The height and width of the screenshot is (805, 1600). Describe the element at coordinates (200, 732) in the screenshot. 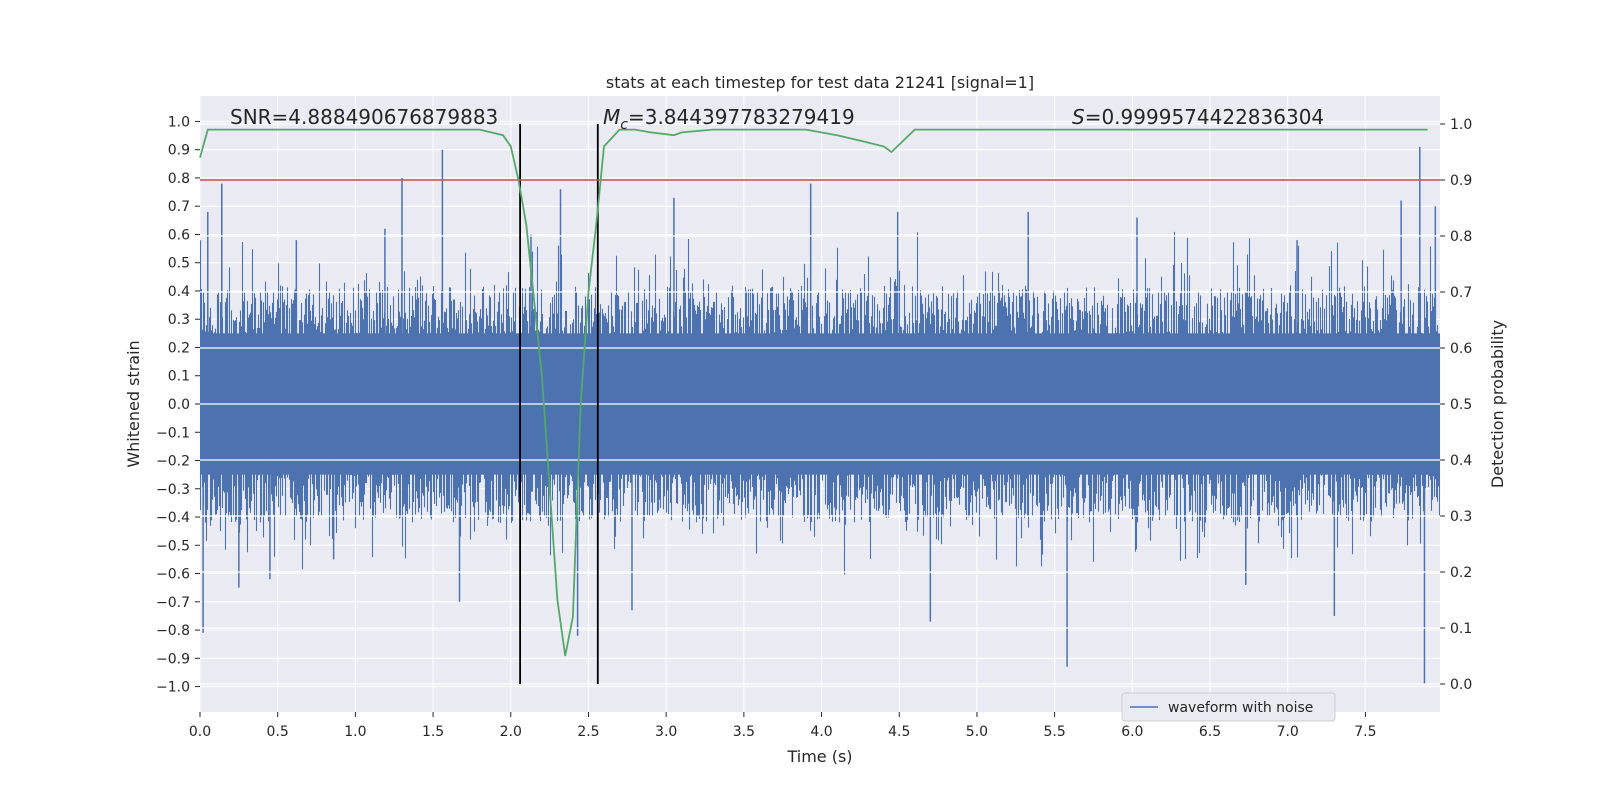

I see `x-tick-label: 0.0` at that location.